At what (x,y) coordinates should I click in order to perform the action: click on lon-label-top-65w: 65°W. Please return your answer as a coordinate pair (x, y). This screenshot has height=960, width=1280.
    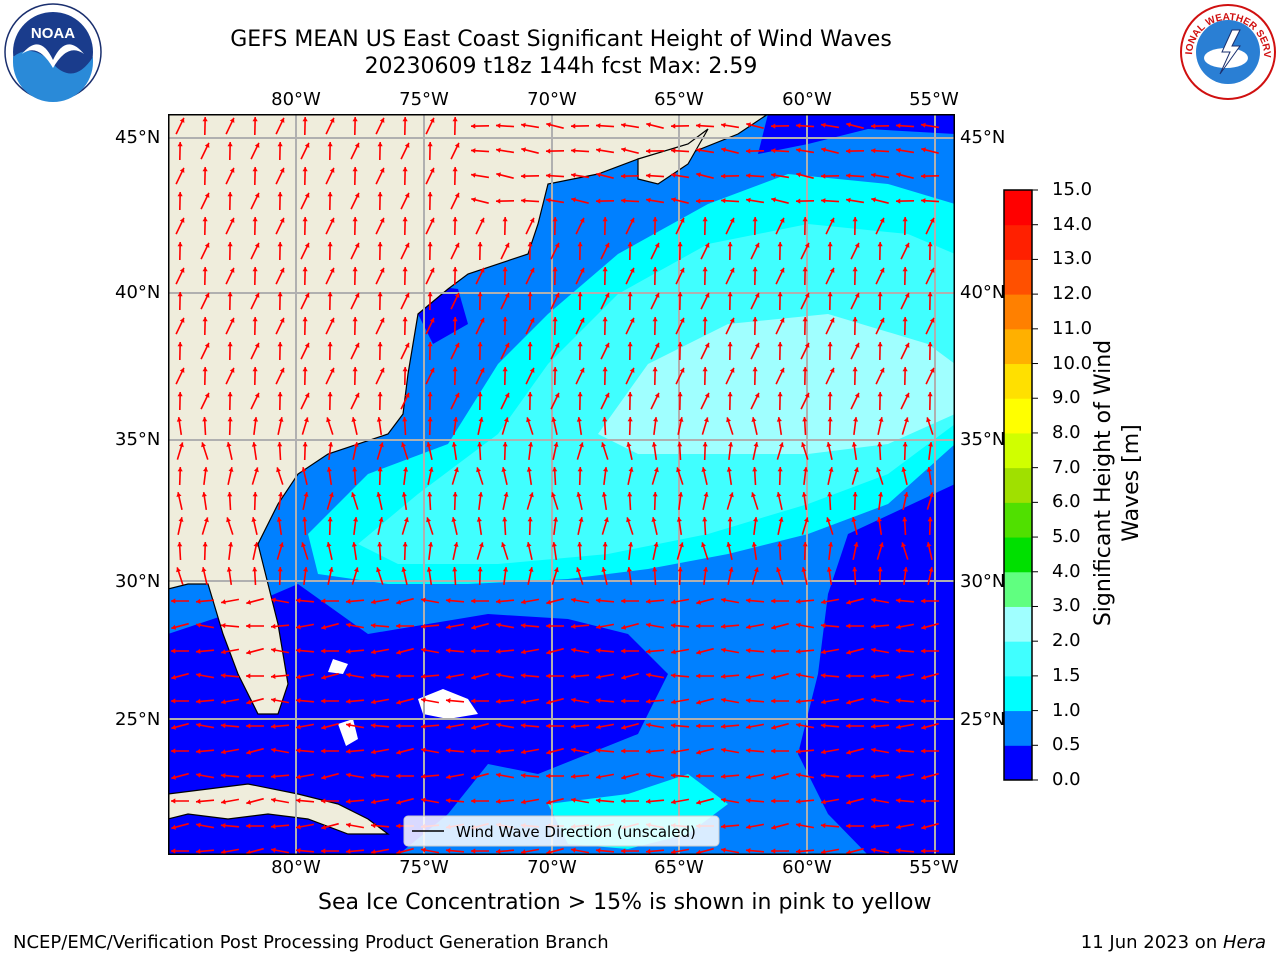
    Looking at the image, I should click on (679, 99).